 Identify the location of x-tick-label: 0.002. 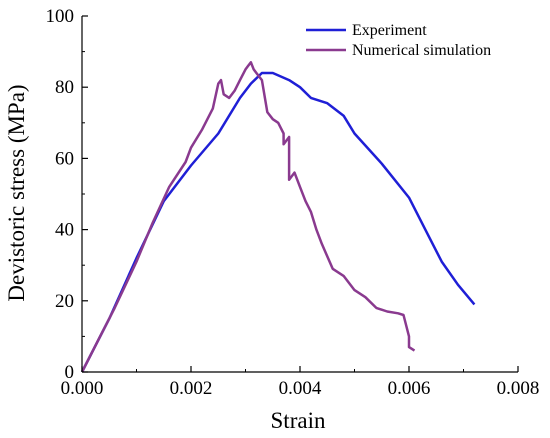
(191, 388).